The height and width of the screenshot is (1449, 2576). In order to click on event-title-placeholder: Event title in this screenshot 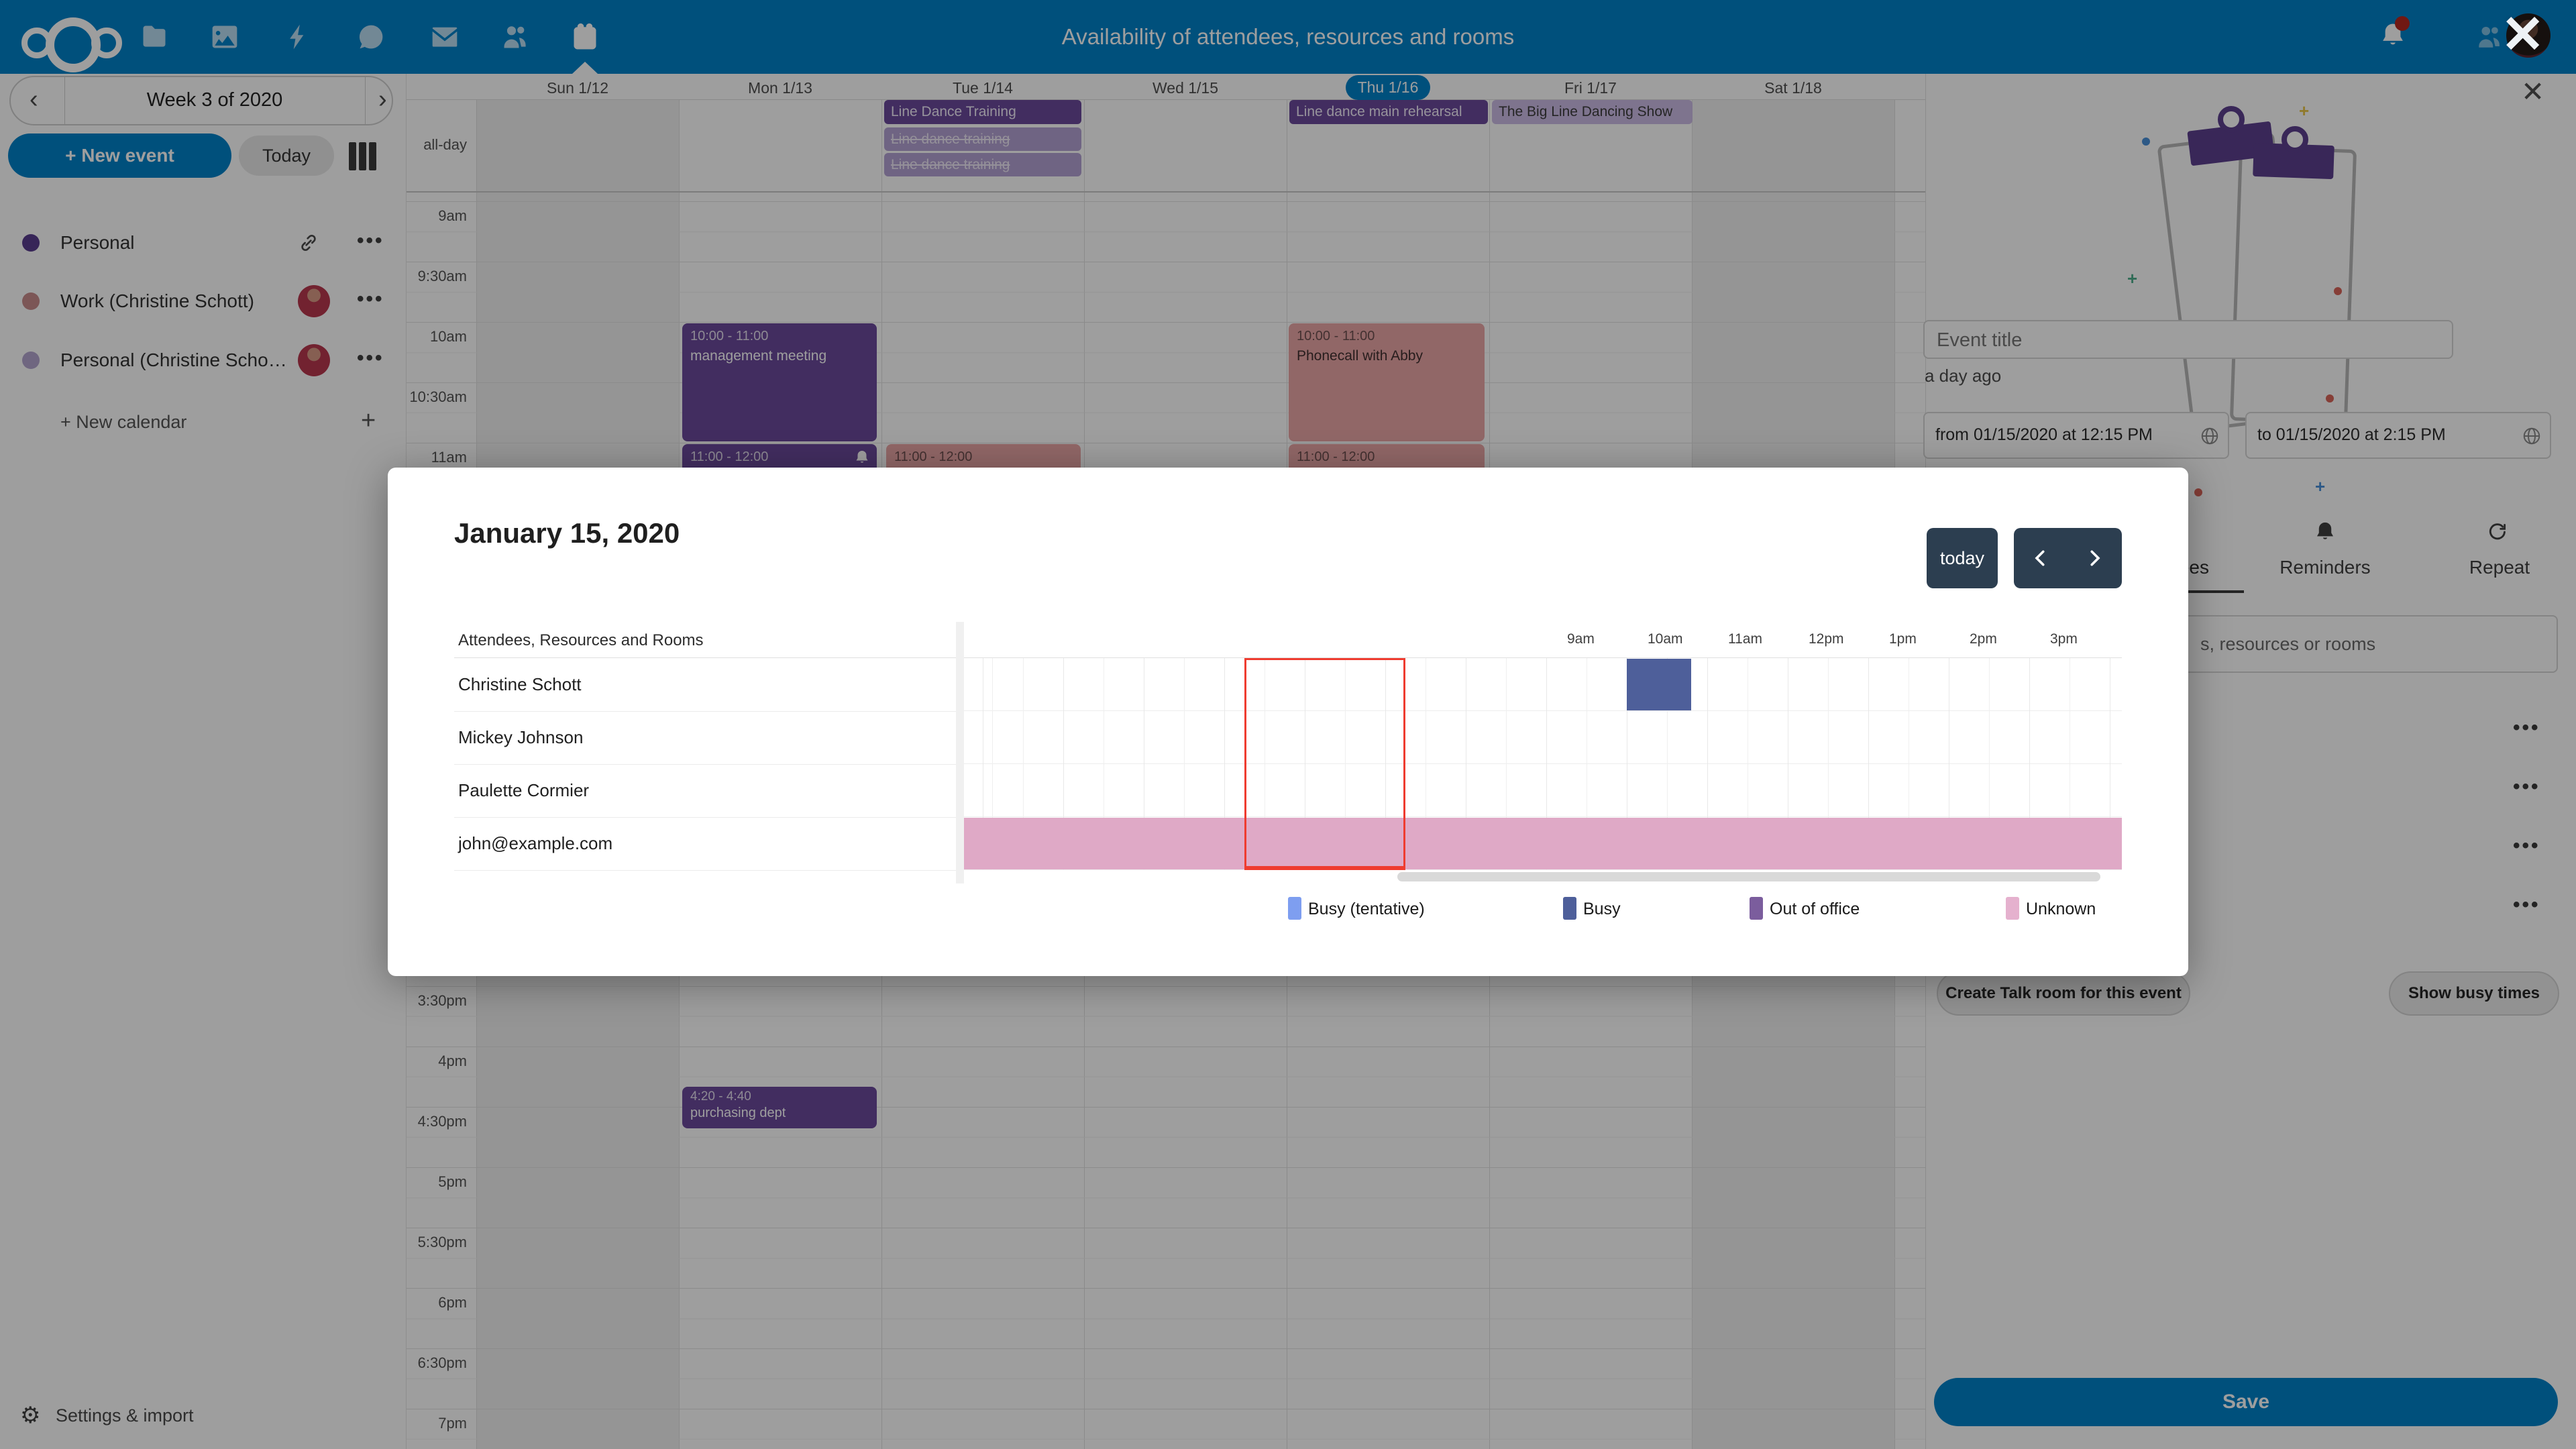, I will do `click(1980, 340)`.